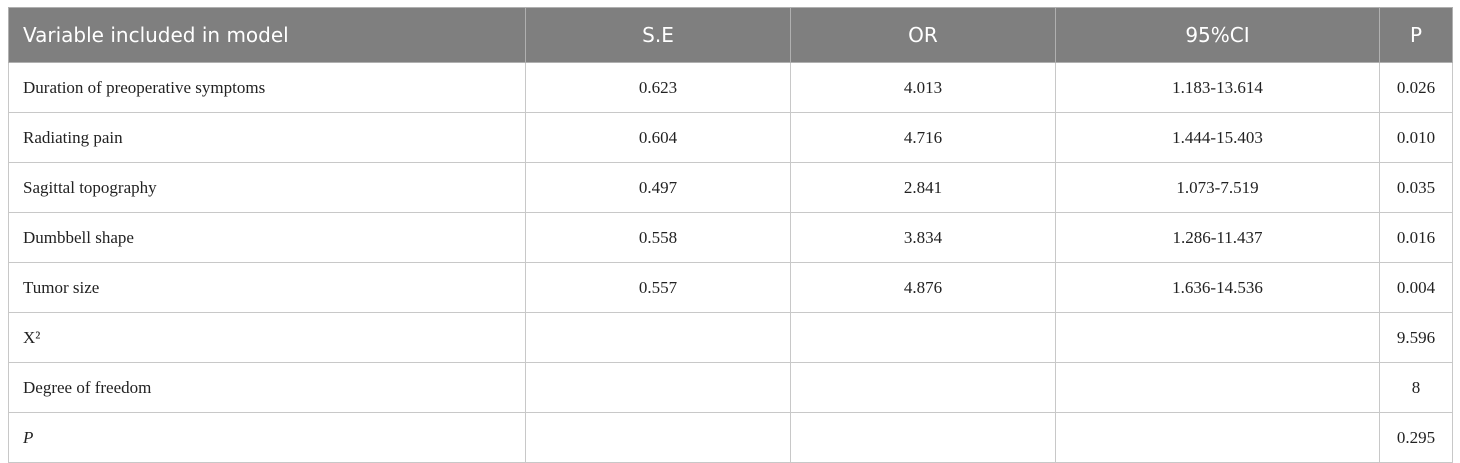 The width and height of the screenshot is (1460, 463). Describe the element at coordinates (658, 187) in the screenshot. I see `table-cell: 0.497` at that location.